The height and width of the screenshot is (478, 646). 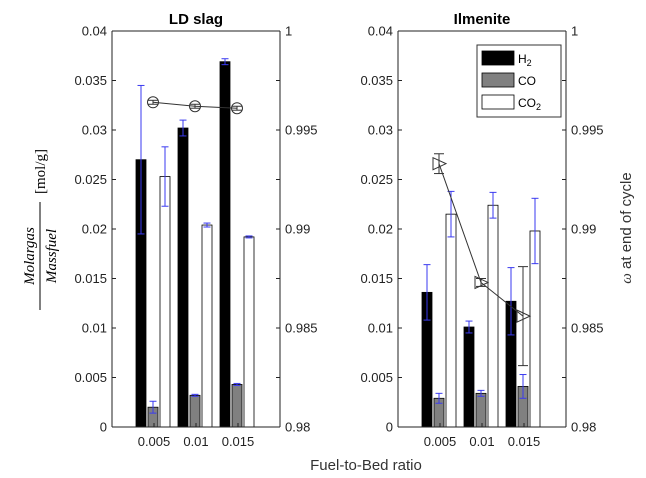 What do you see at coordinates (380, 130) in the screenshot?
I see `left-tick-label-ilmenite: 0.03` at bounding box center [380, 130].